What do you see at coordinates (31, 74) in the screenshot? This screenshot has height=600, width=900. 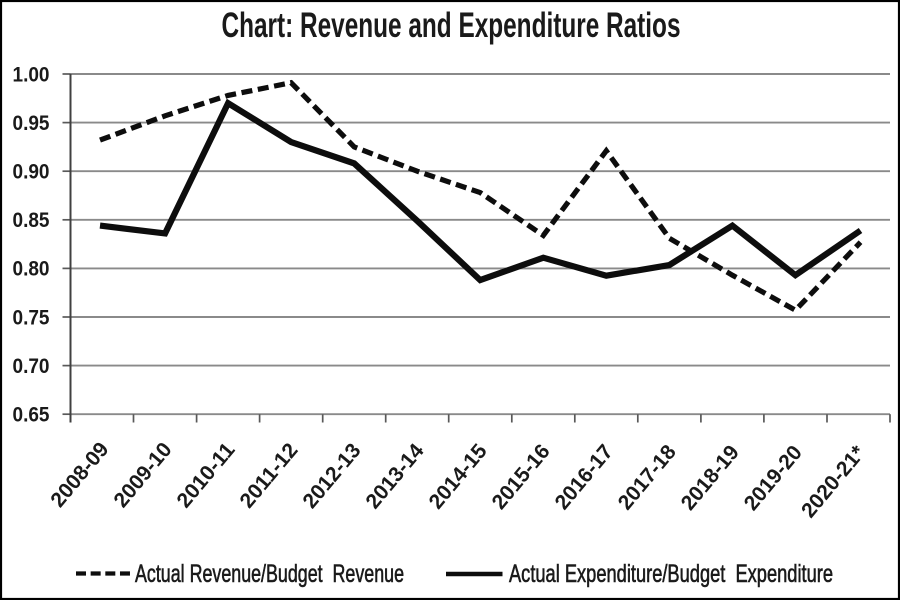 I see `svg-text: 1.00` at bounding box center [31, 74].